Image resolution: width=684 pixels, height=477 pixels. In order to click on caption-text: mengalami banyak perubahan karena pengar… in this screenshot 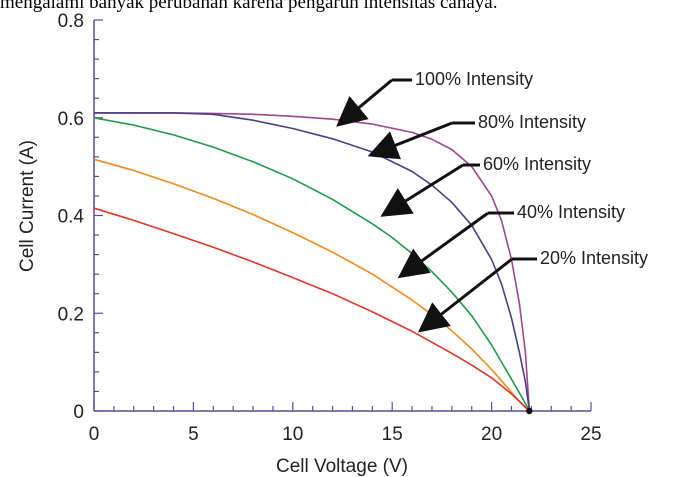, I will do `click(249, 6)`.